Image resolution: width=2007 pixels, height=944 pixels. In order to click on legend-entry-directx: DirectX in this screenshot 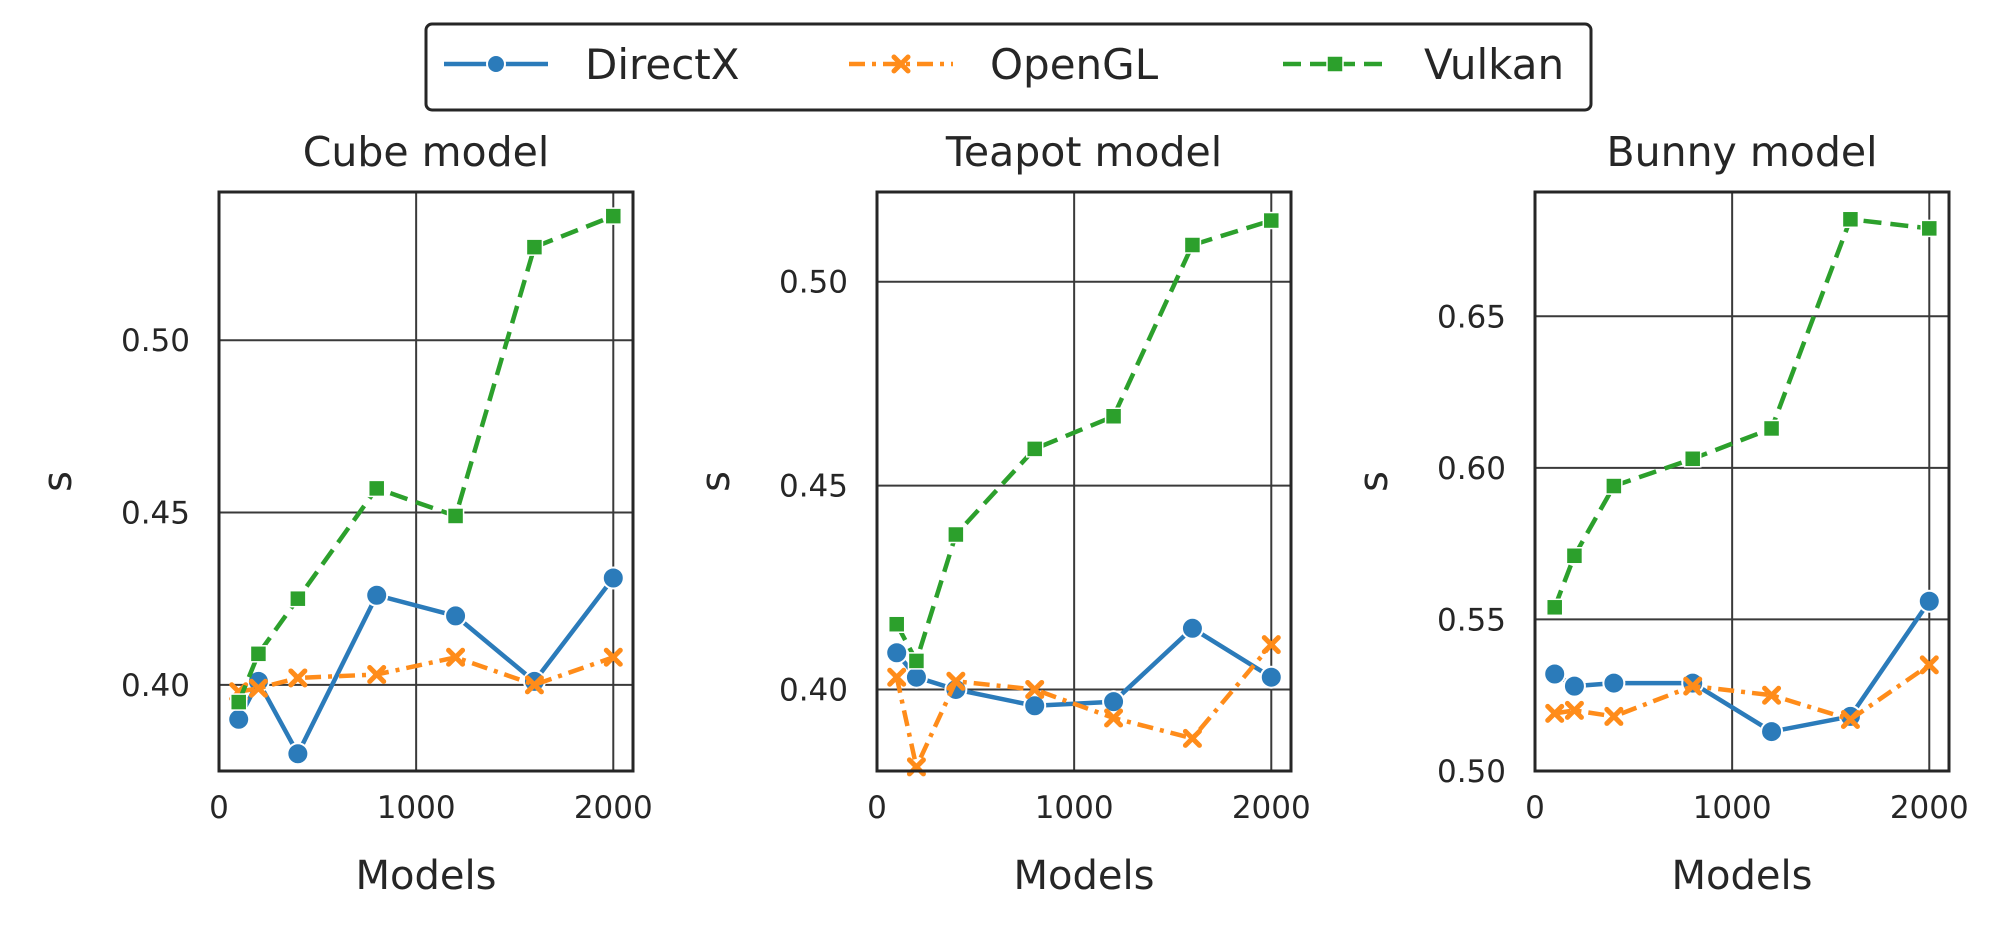, I will do `click(592, 64)`.